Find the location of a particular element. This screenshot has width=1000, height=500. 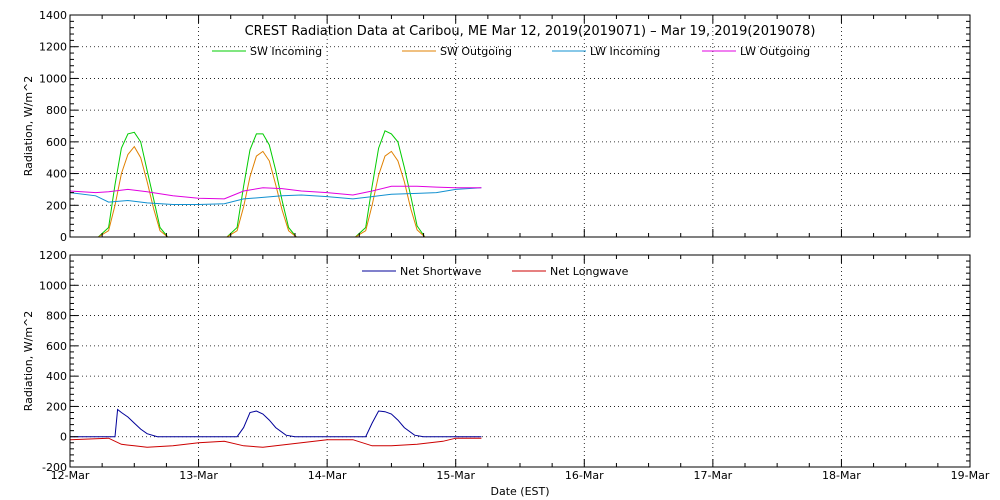

bottom-legend: Net Shortwave Net Longwave is located at coordinates (495, 271).